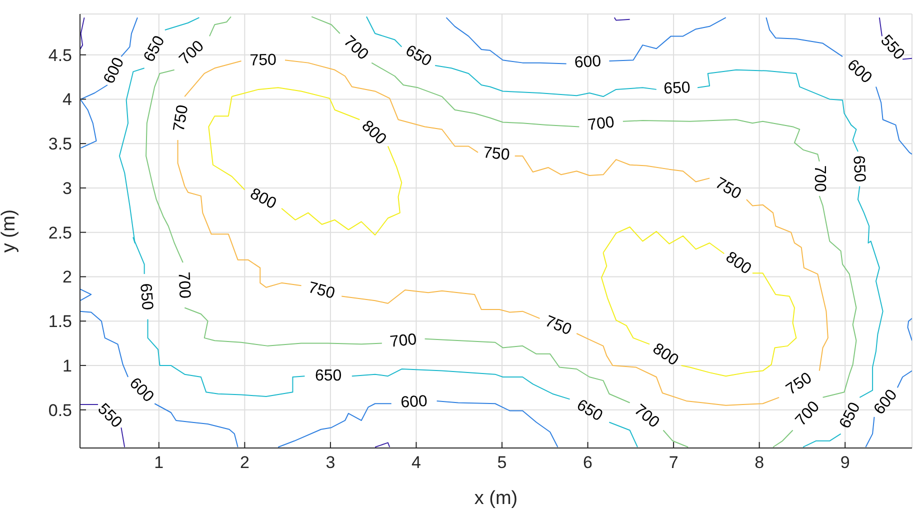 The height and width of the screenshot is (515, 915). I want to click on y-tick-label: 3, so click(67, 188).